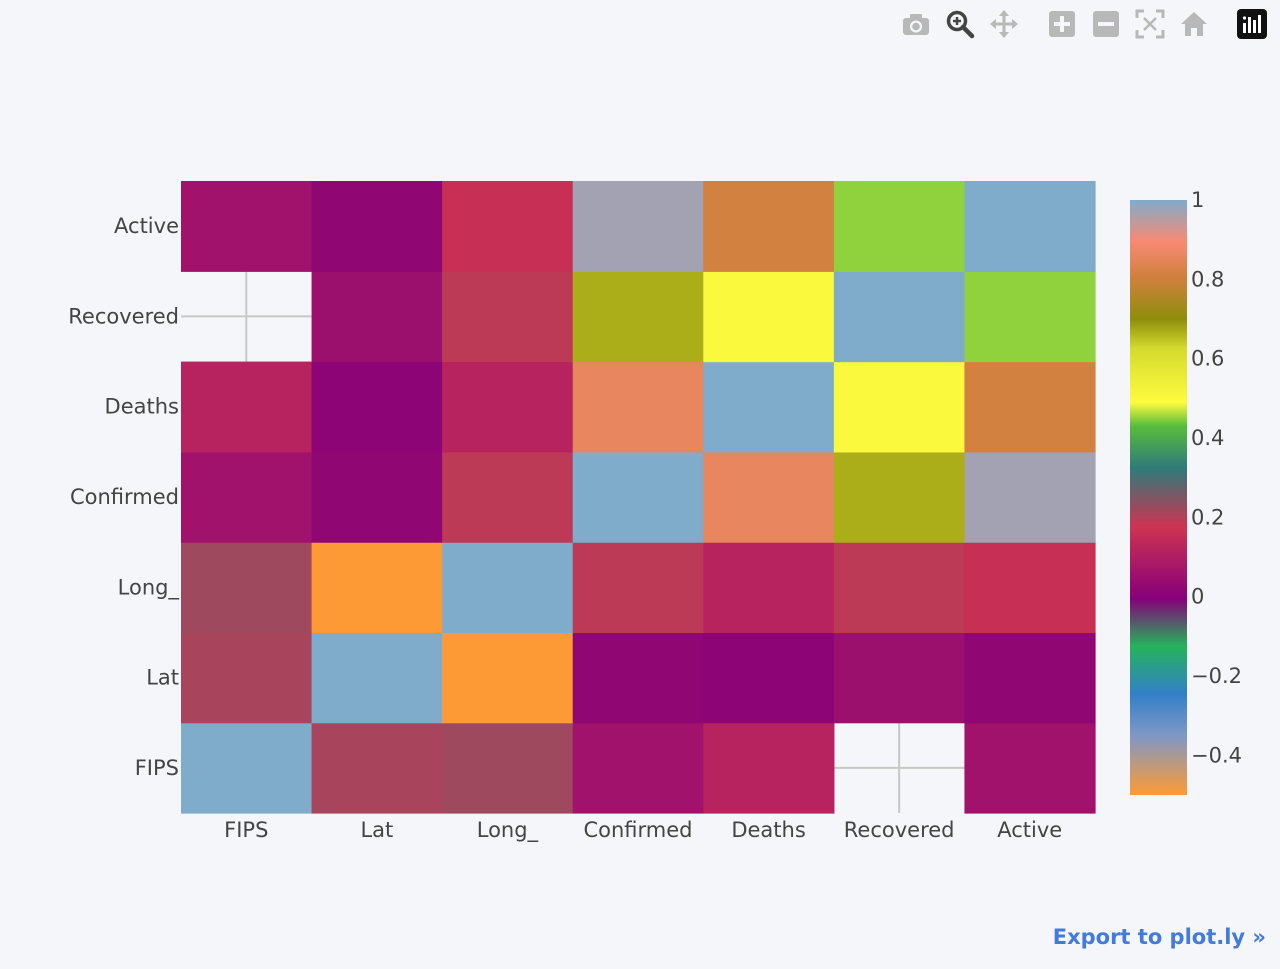 Image resolution: width=1280 pixels, height=969 pixels. What do you see at coordinates (1159, 937) in the screenshot?
I see `export-to-plotly-link: Export to plot.ly »` at bounding box center [1159, 937].